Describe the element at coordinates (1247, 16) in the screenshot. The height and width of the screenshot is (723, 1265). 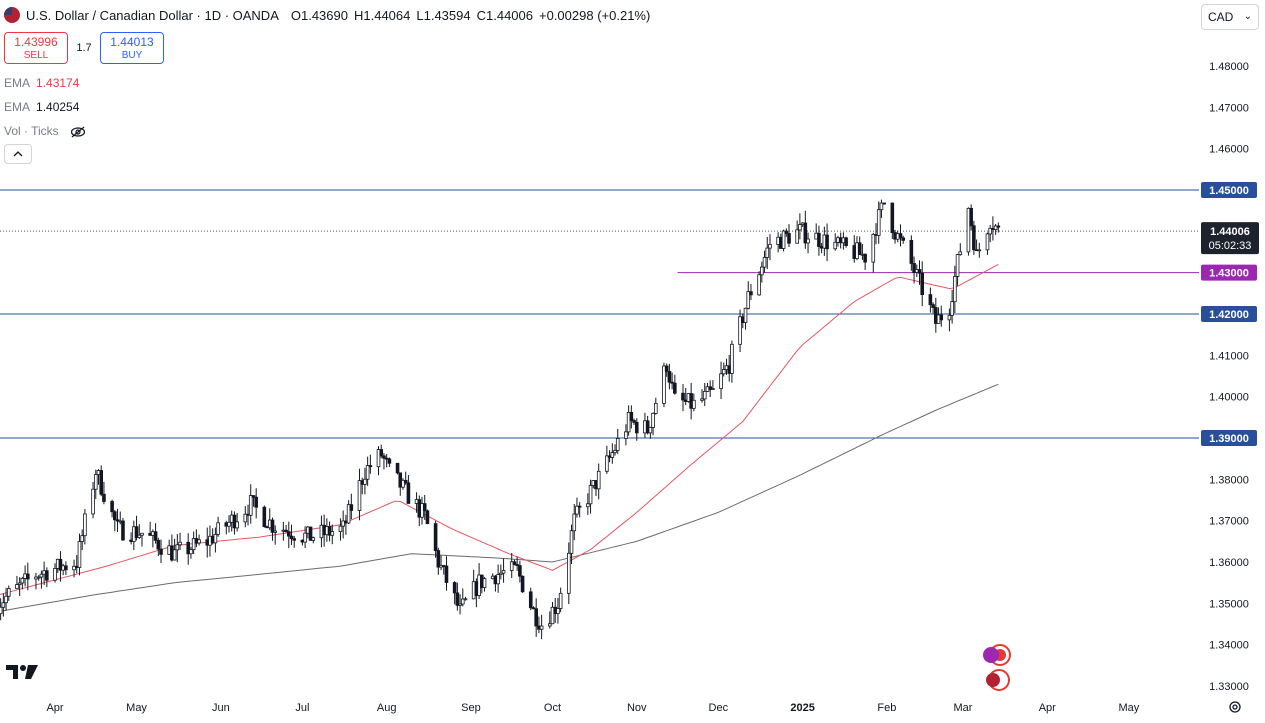
I see `chevron-down-icon: ⌄` at that location.